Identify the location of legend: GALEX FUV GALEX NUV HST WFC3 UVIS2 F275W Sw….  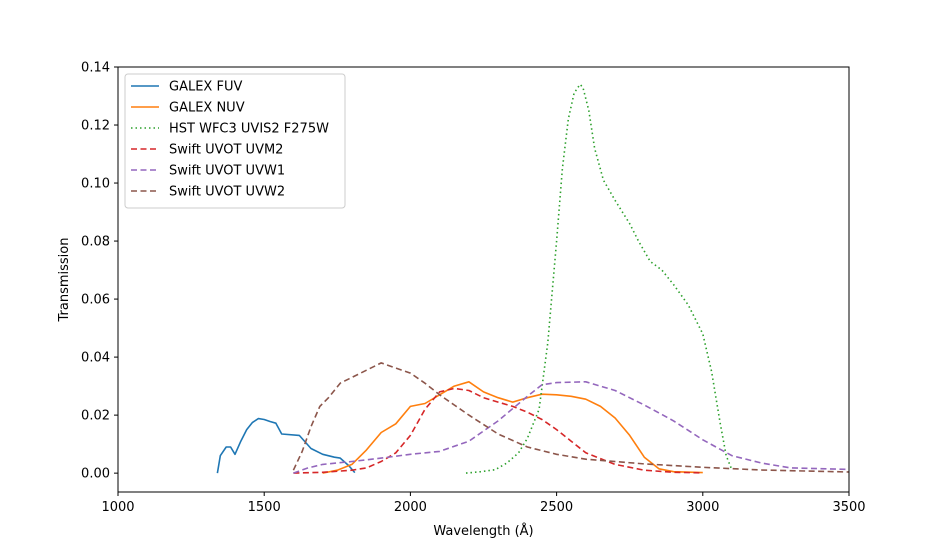
(235, 141).